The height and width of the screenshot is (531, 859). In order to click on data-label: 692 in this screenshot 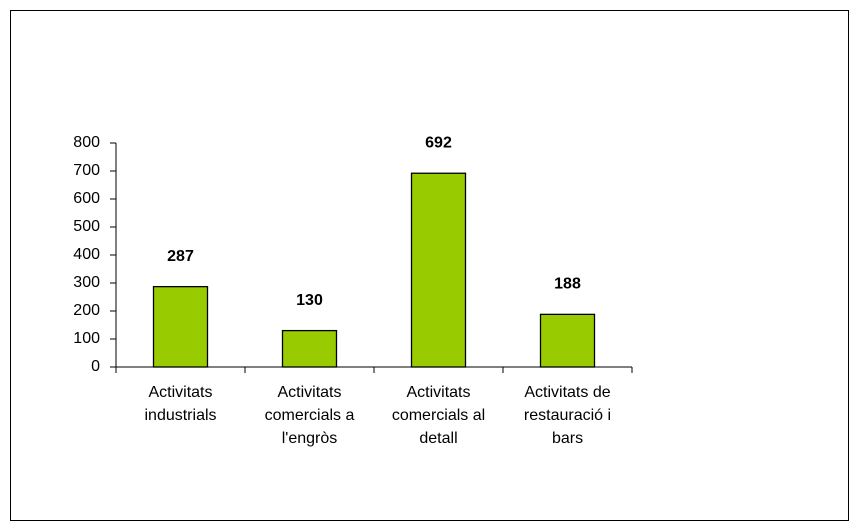, I will do `click(438, 142)`.